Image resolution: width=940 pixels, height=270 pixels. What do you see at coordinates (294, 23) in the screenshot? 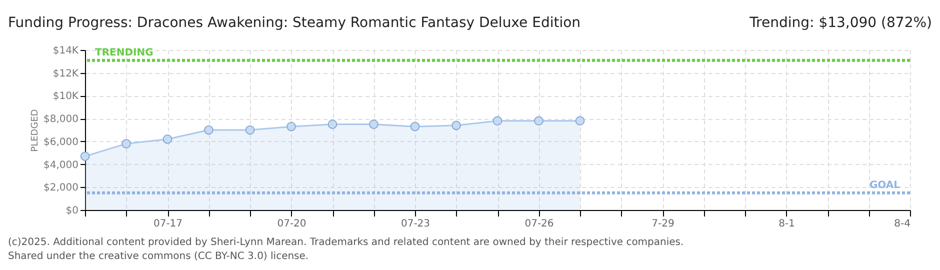
I see `chart-title: Funding Progress: Dracones Awakening: Steamy Romantic Fantasy Deluxe Edition` at bounding box center [294, 23].